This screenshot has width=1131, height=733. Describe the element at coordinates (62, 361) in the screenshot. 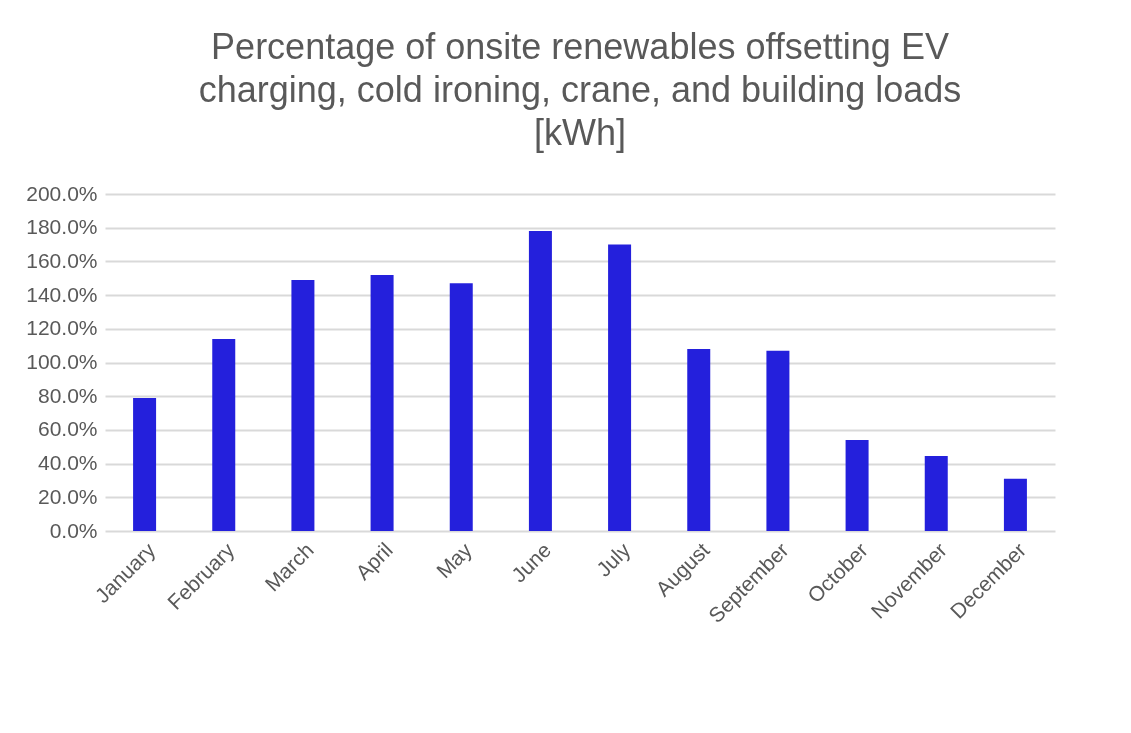

I see `y-tick-label: 100.0%` at that location.